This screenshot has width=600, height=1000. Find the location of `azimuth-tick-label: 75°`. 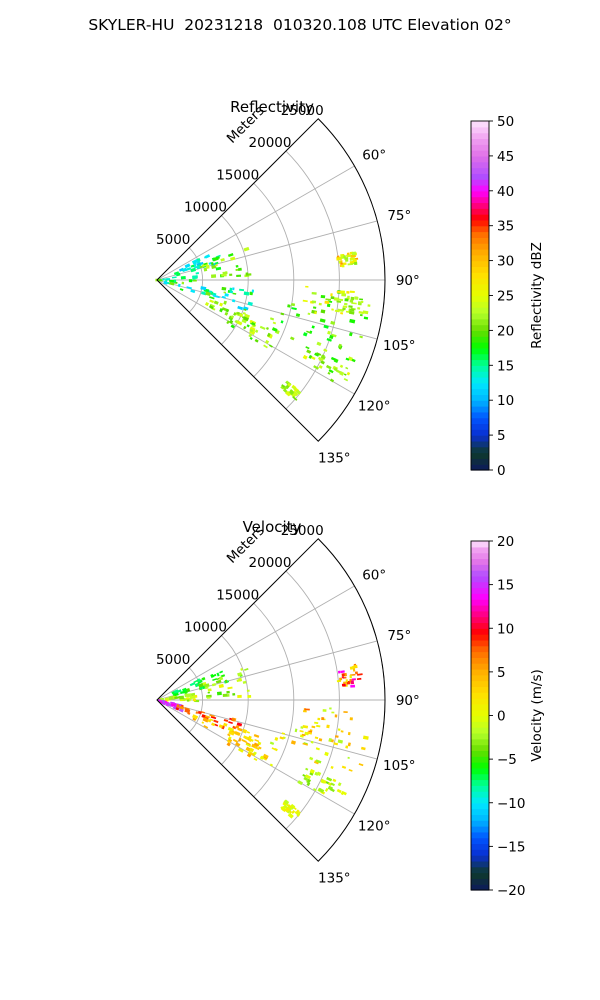

azimuth-tick-label: 75° is located at coordinates (399, 636).